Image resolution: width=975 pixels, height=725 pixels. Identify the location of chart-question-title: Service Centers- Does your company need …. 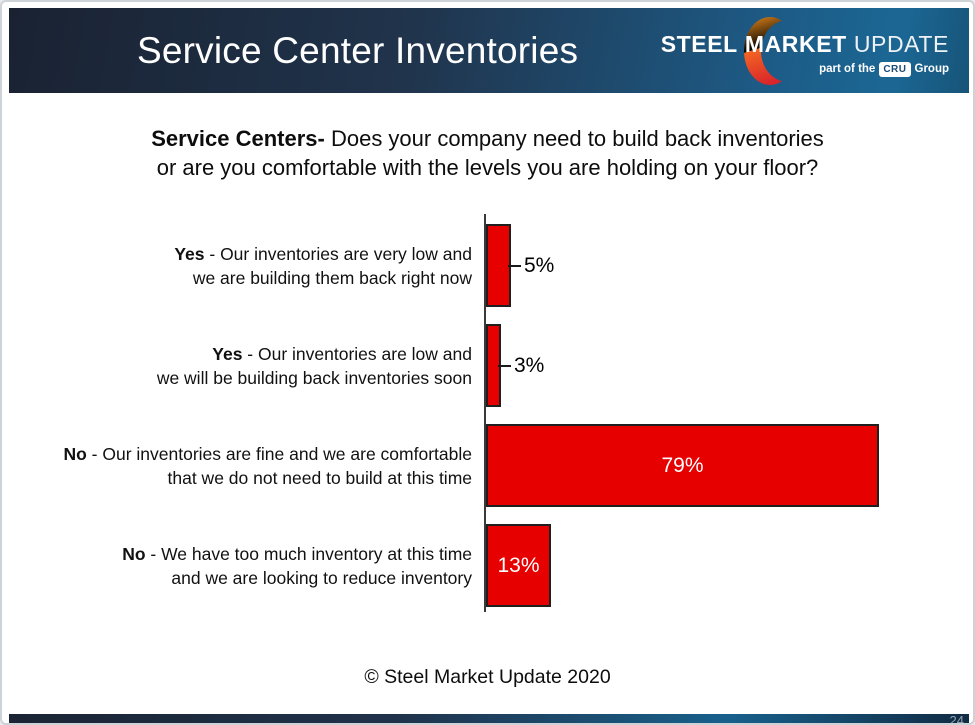
(487, 153).